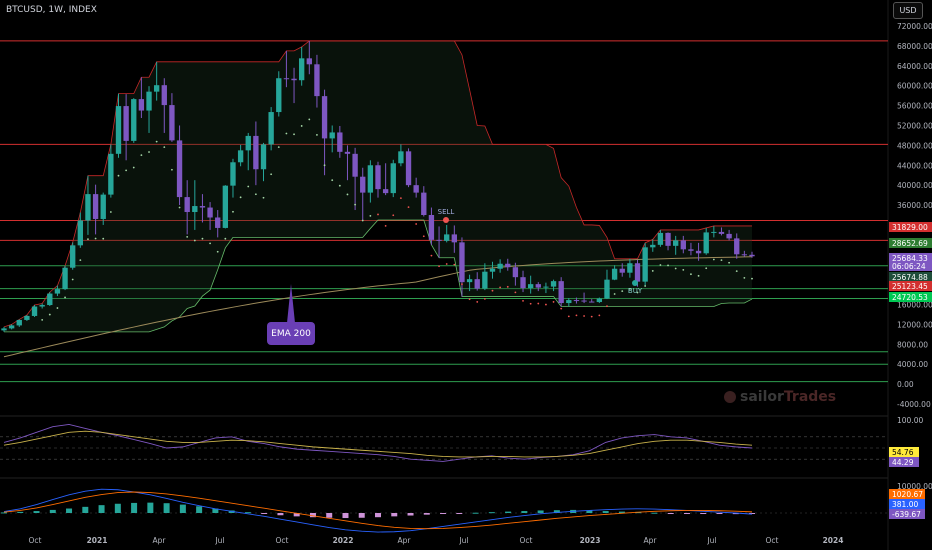 The image size is (932, 550). Describe the element at coordinates (446, 220) in the screenshot. I see `sell-marker` at that location.